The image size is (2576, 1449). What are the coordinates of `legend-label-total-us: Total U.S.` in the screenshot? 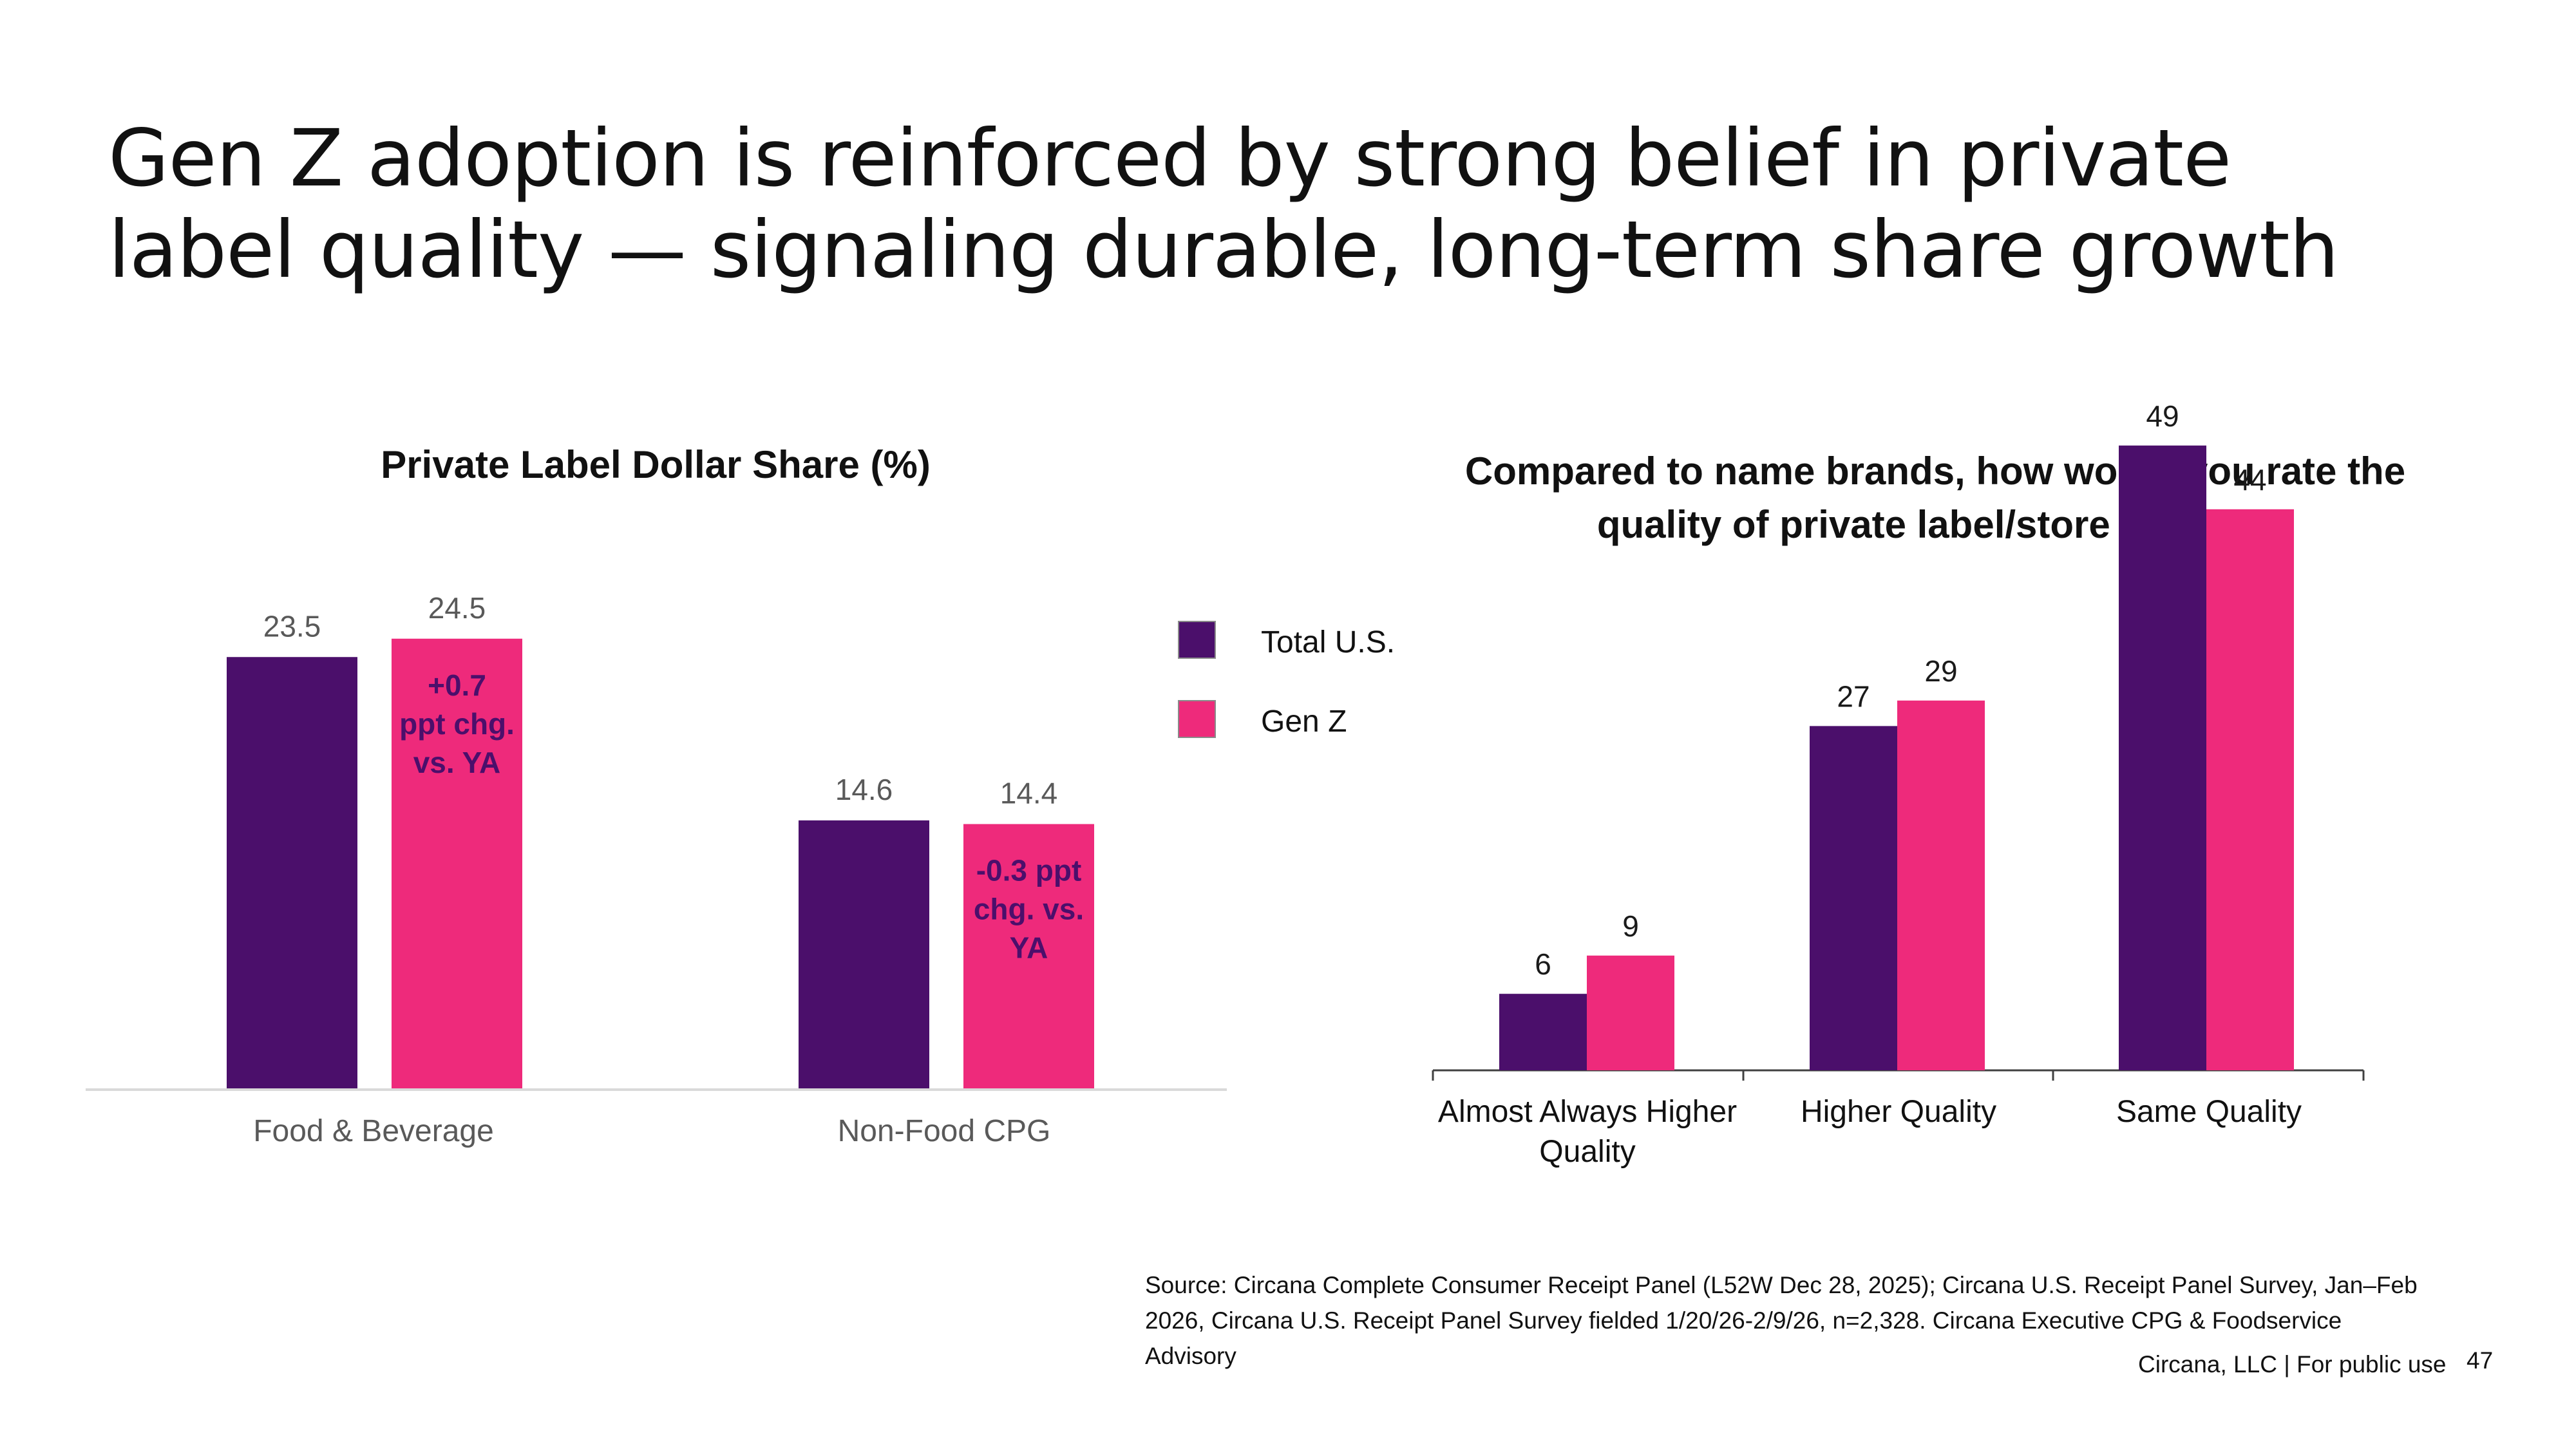 It's located at (1328, 642).